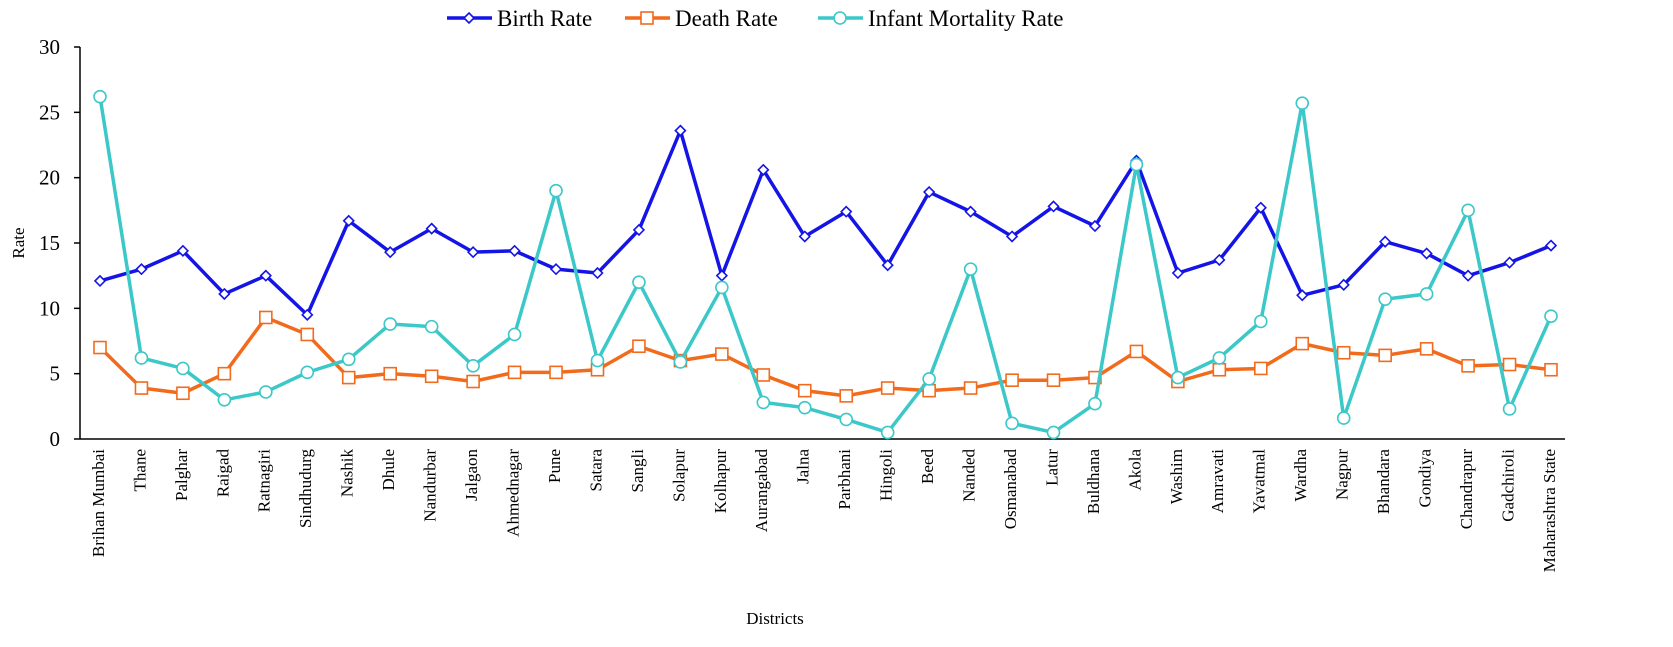 The image size is (1673, 647). What do you see at coordinates (637, 471) in the screenshot?
I see `x-tick-label: Sangli` at bounding box center [637, 471].